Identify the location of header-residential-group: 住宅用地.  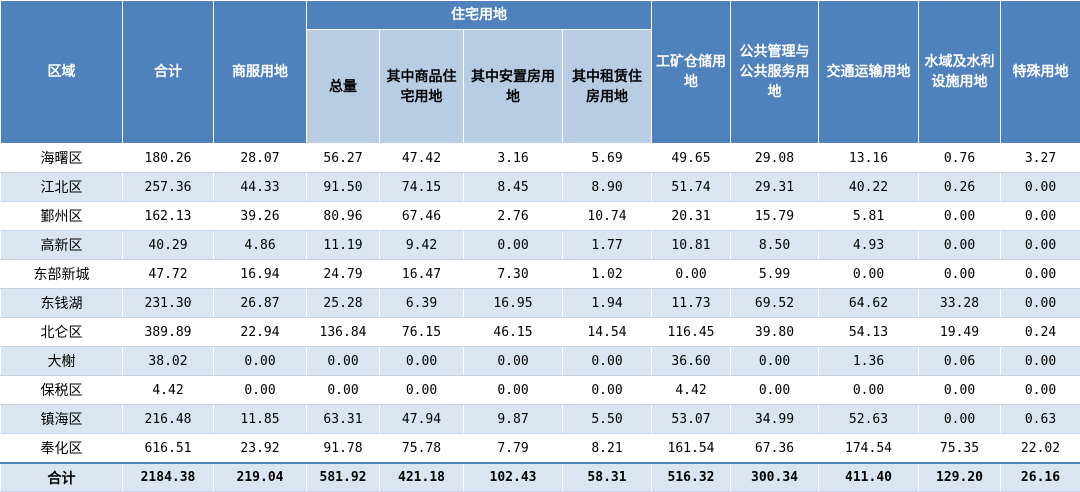
(479, 15).